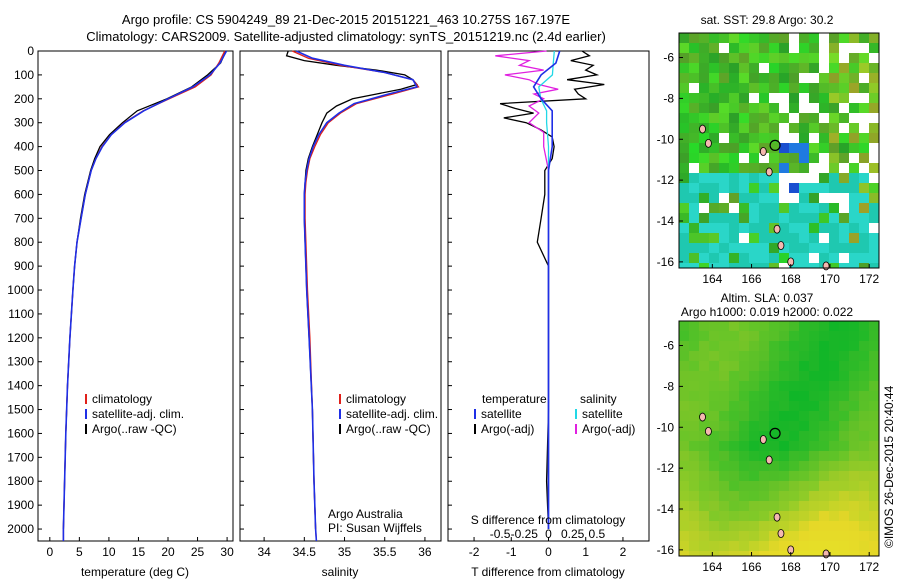 Image resolution: width=900 pixels, height=580 pixels. Describe the element at coordinates (122, 399) in the screenshot. I see `legend-label: climatology` at that location.